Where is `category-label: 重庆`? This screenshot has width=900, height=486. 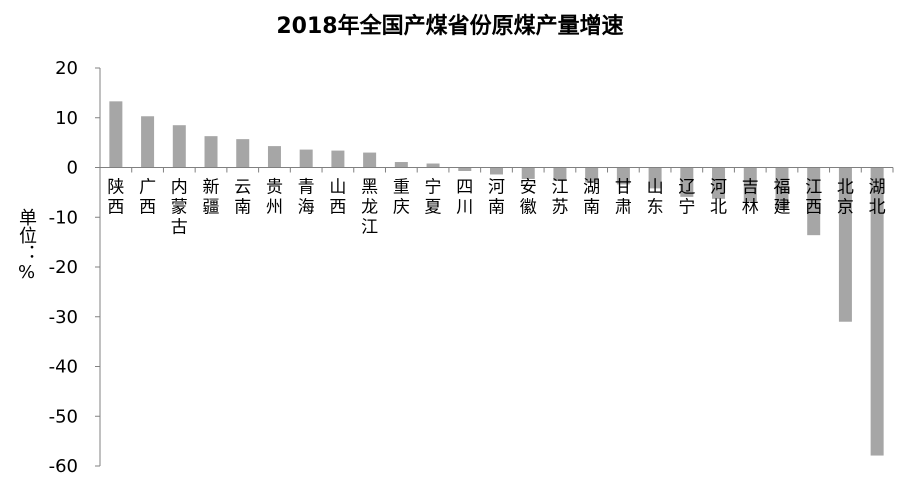
category-label: 重庆 is located at coordinates (401, 198).